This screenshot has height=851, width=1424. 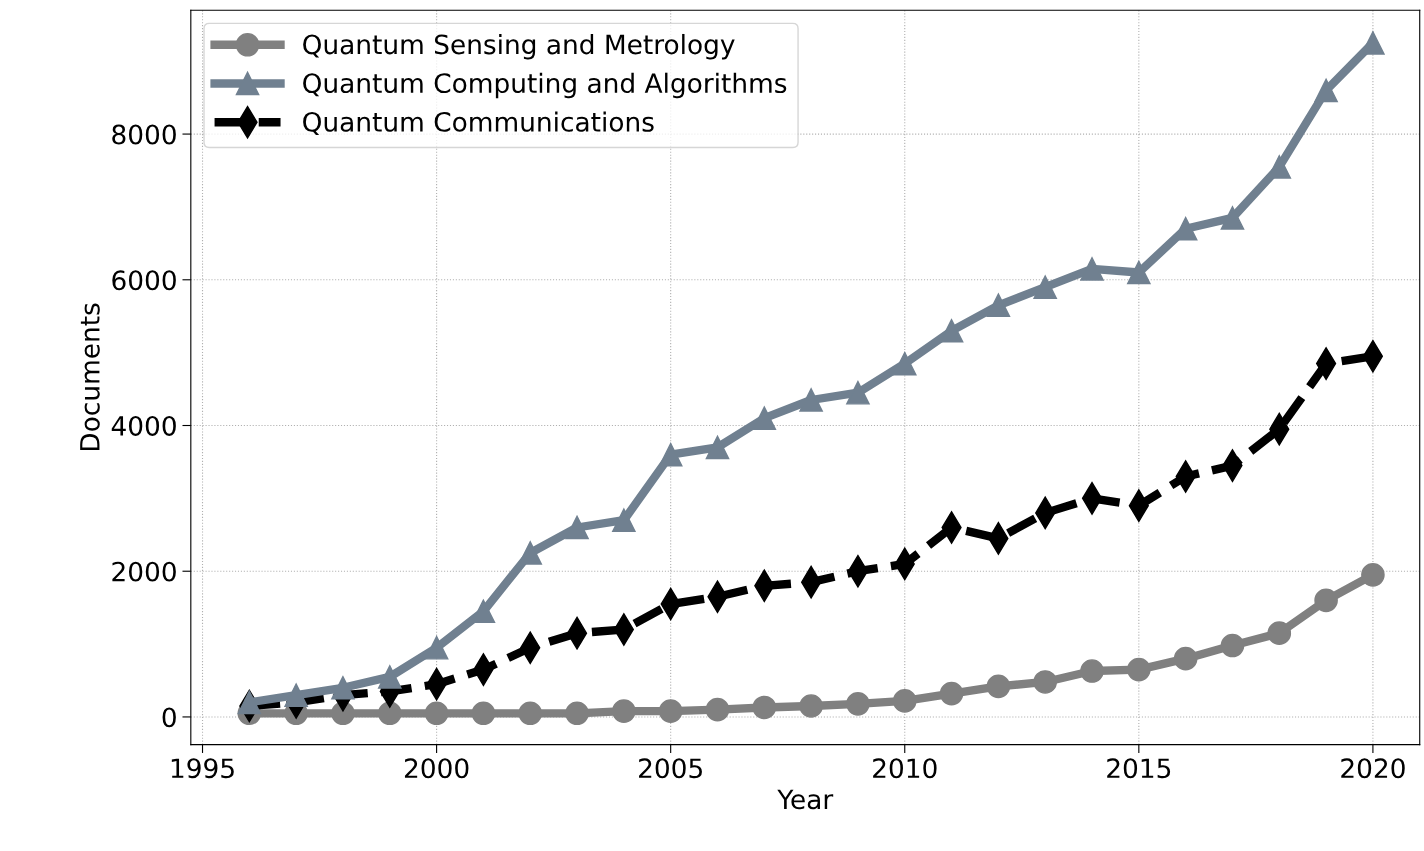 I want to click on x-tick-label: 2015, so click(x=1139, y=768).